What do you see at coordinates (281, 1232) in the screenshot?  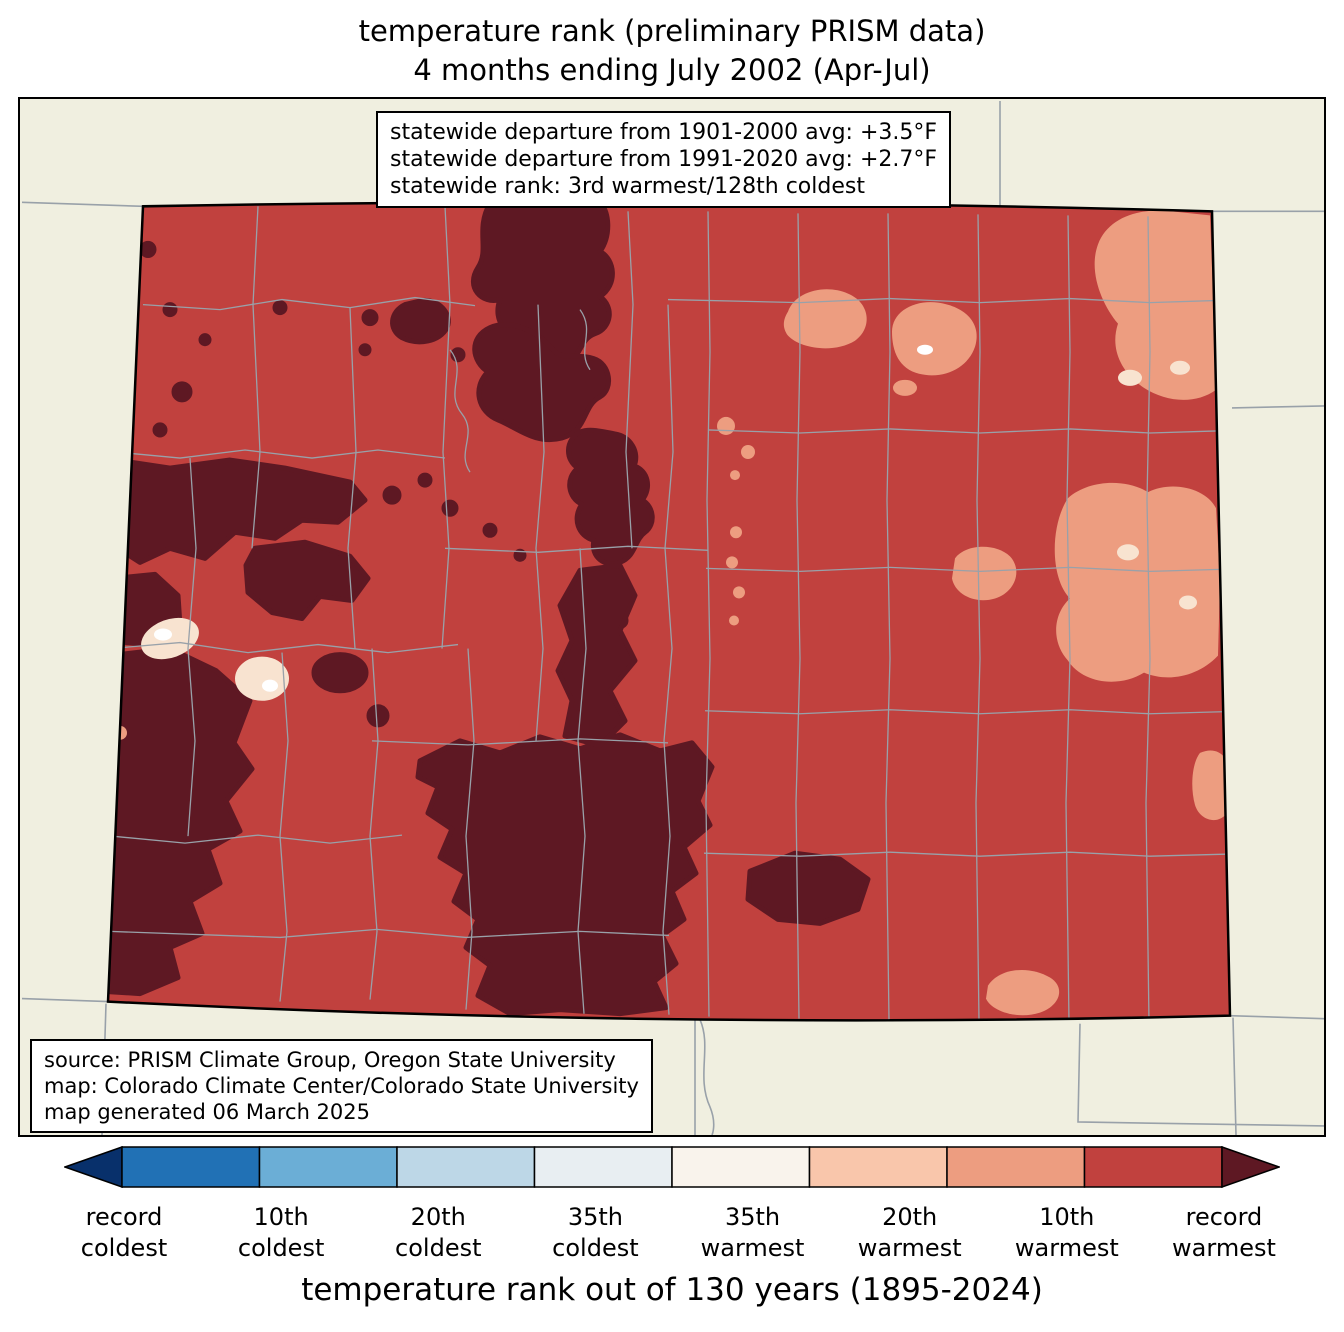 I see `colorbar-tick-label: 10th coldest` at bounding box center [281, 1232].